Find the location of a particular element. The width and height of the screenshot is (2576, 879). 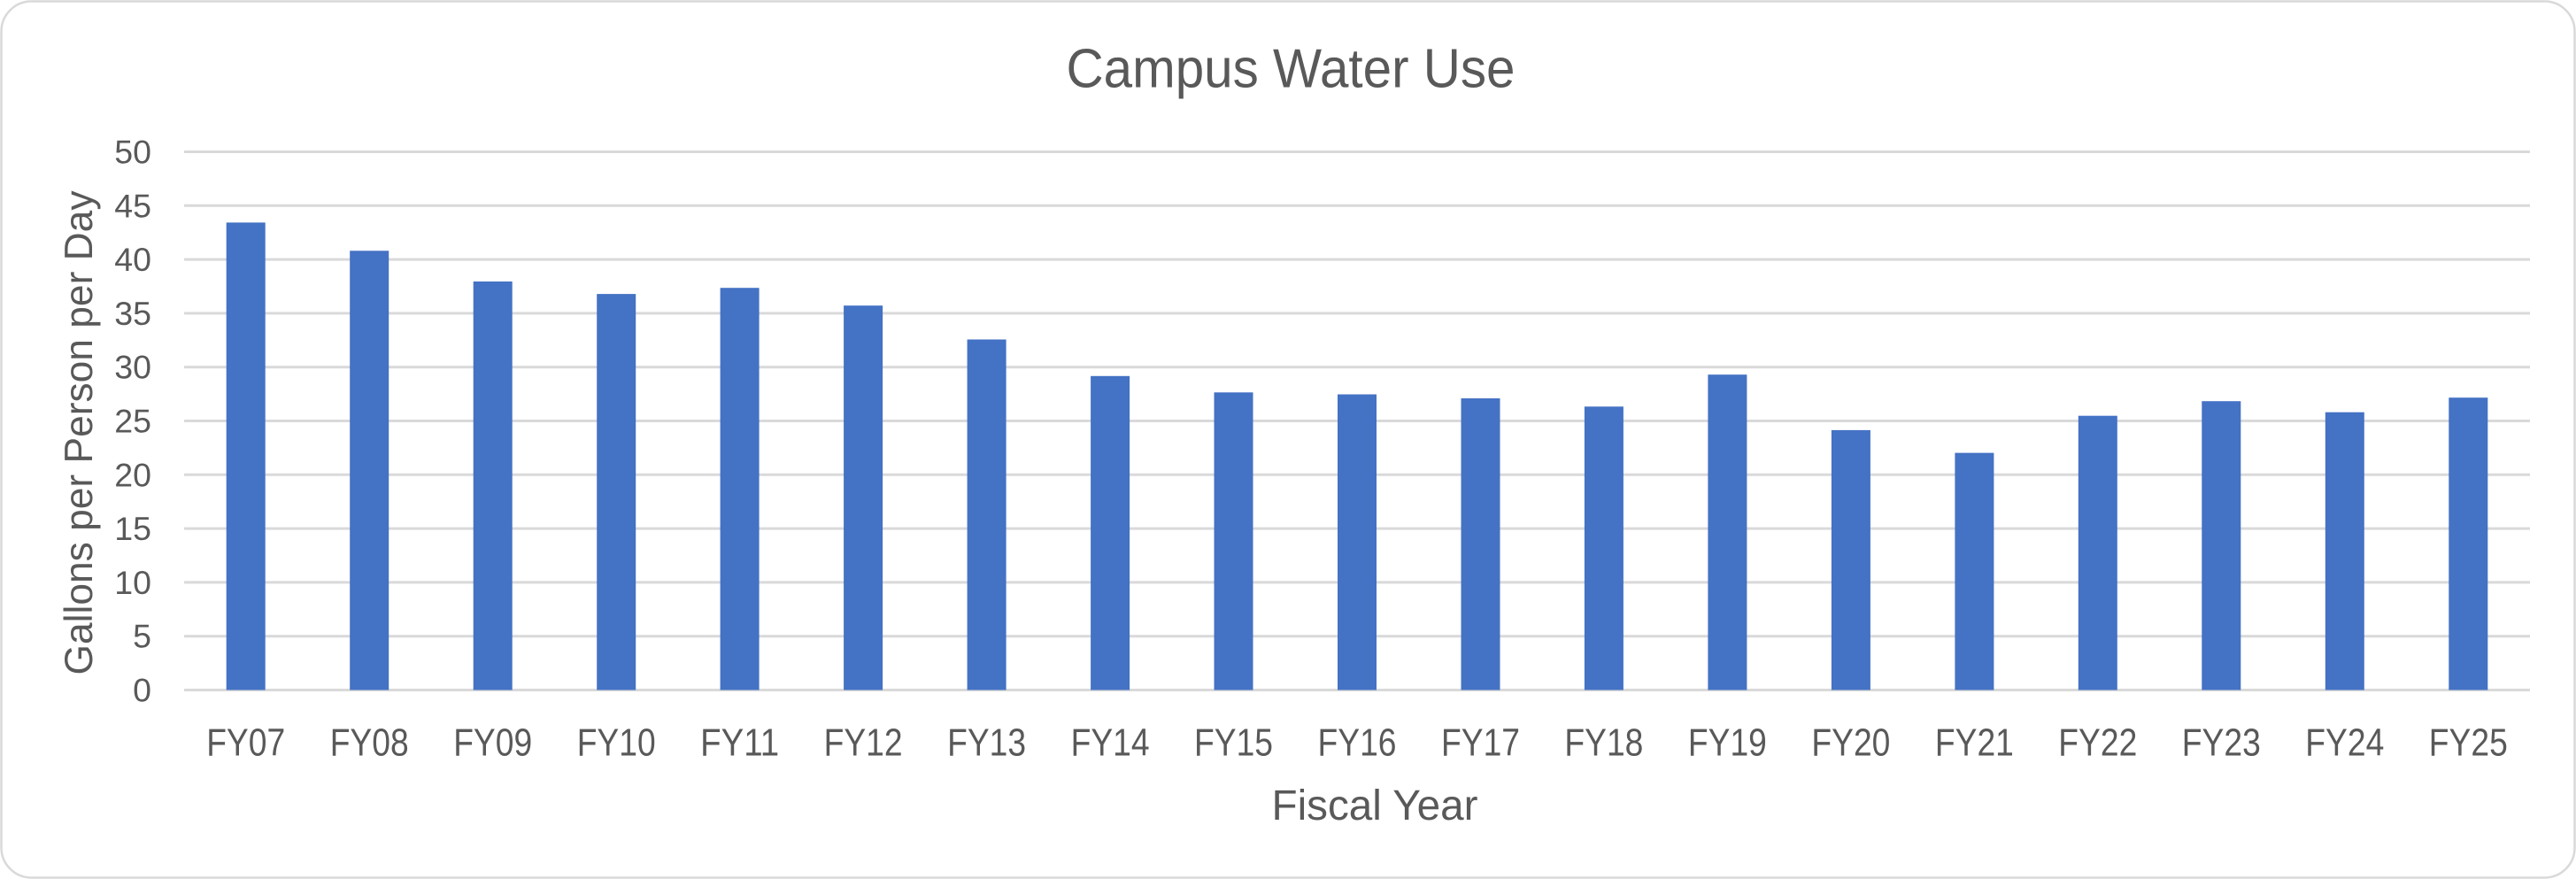

svg-text: 15 is located at coordinates (132, 528).